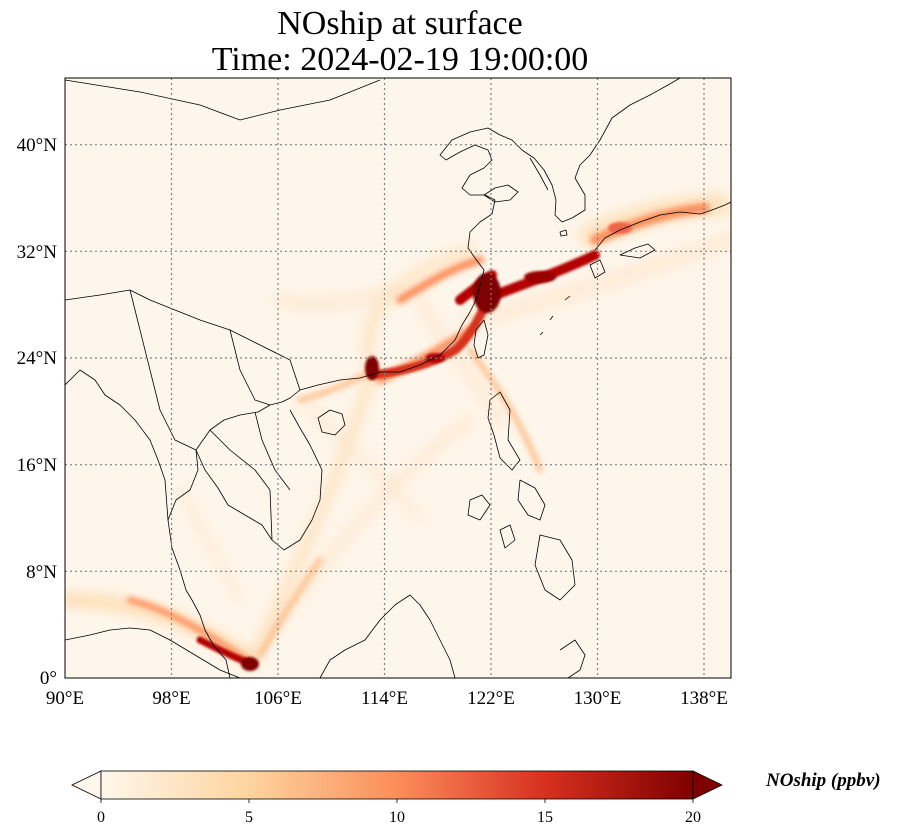 The image size is (904, 836). Describe the element at coordinates (823, 780) in the screenshot. I see `colorbar-title: NOship (ppbv)` at that location.